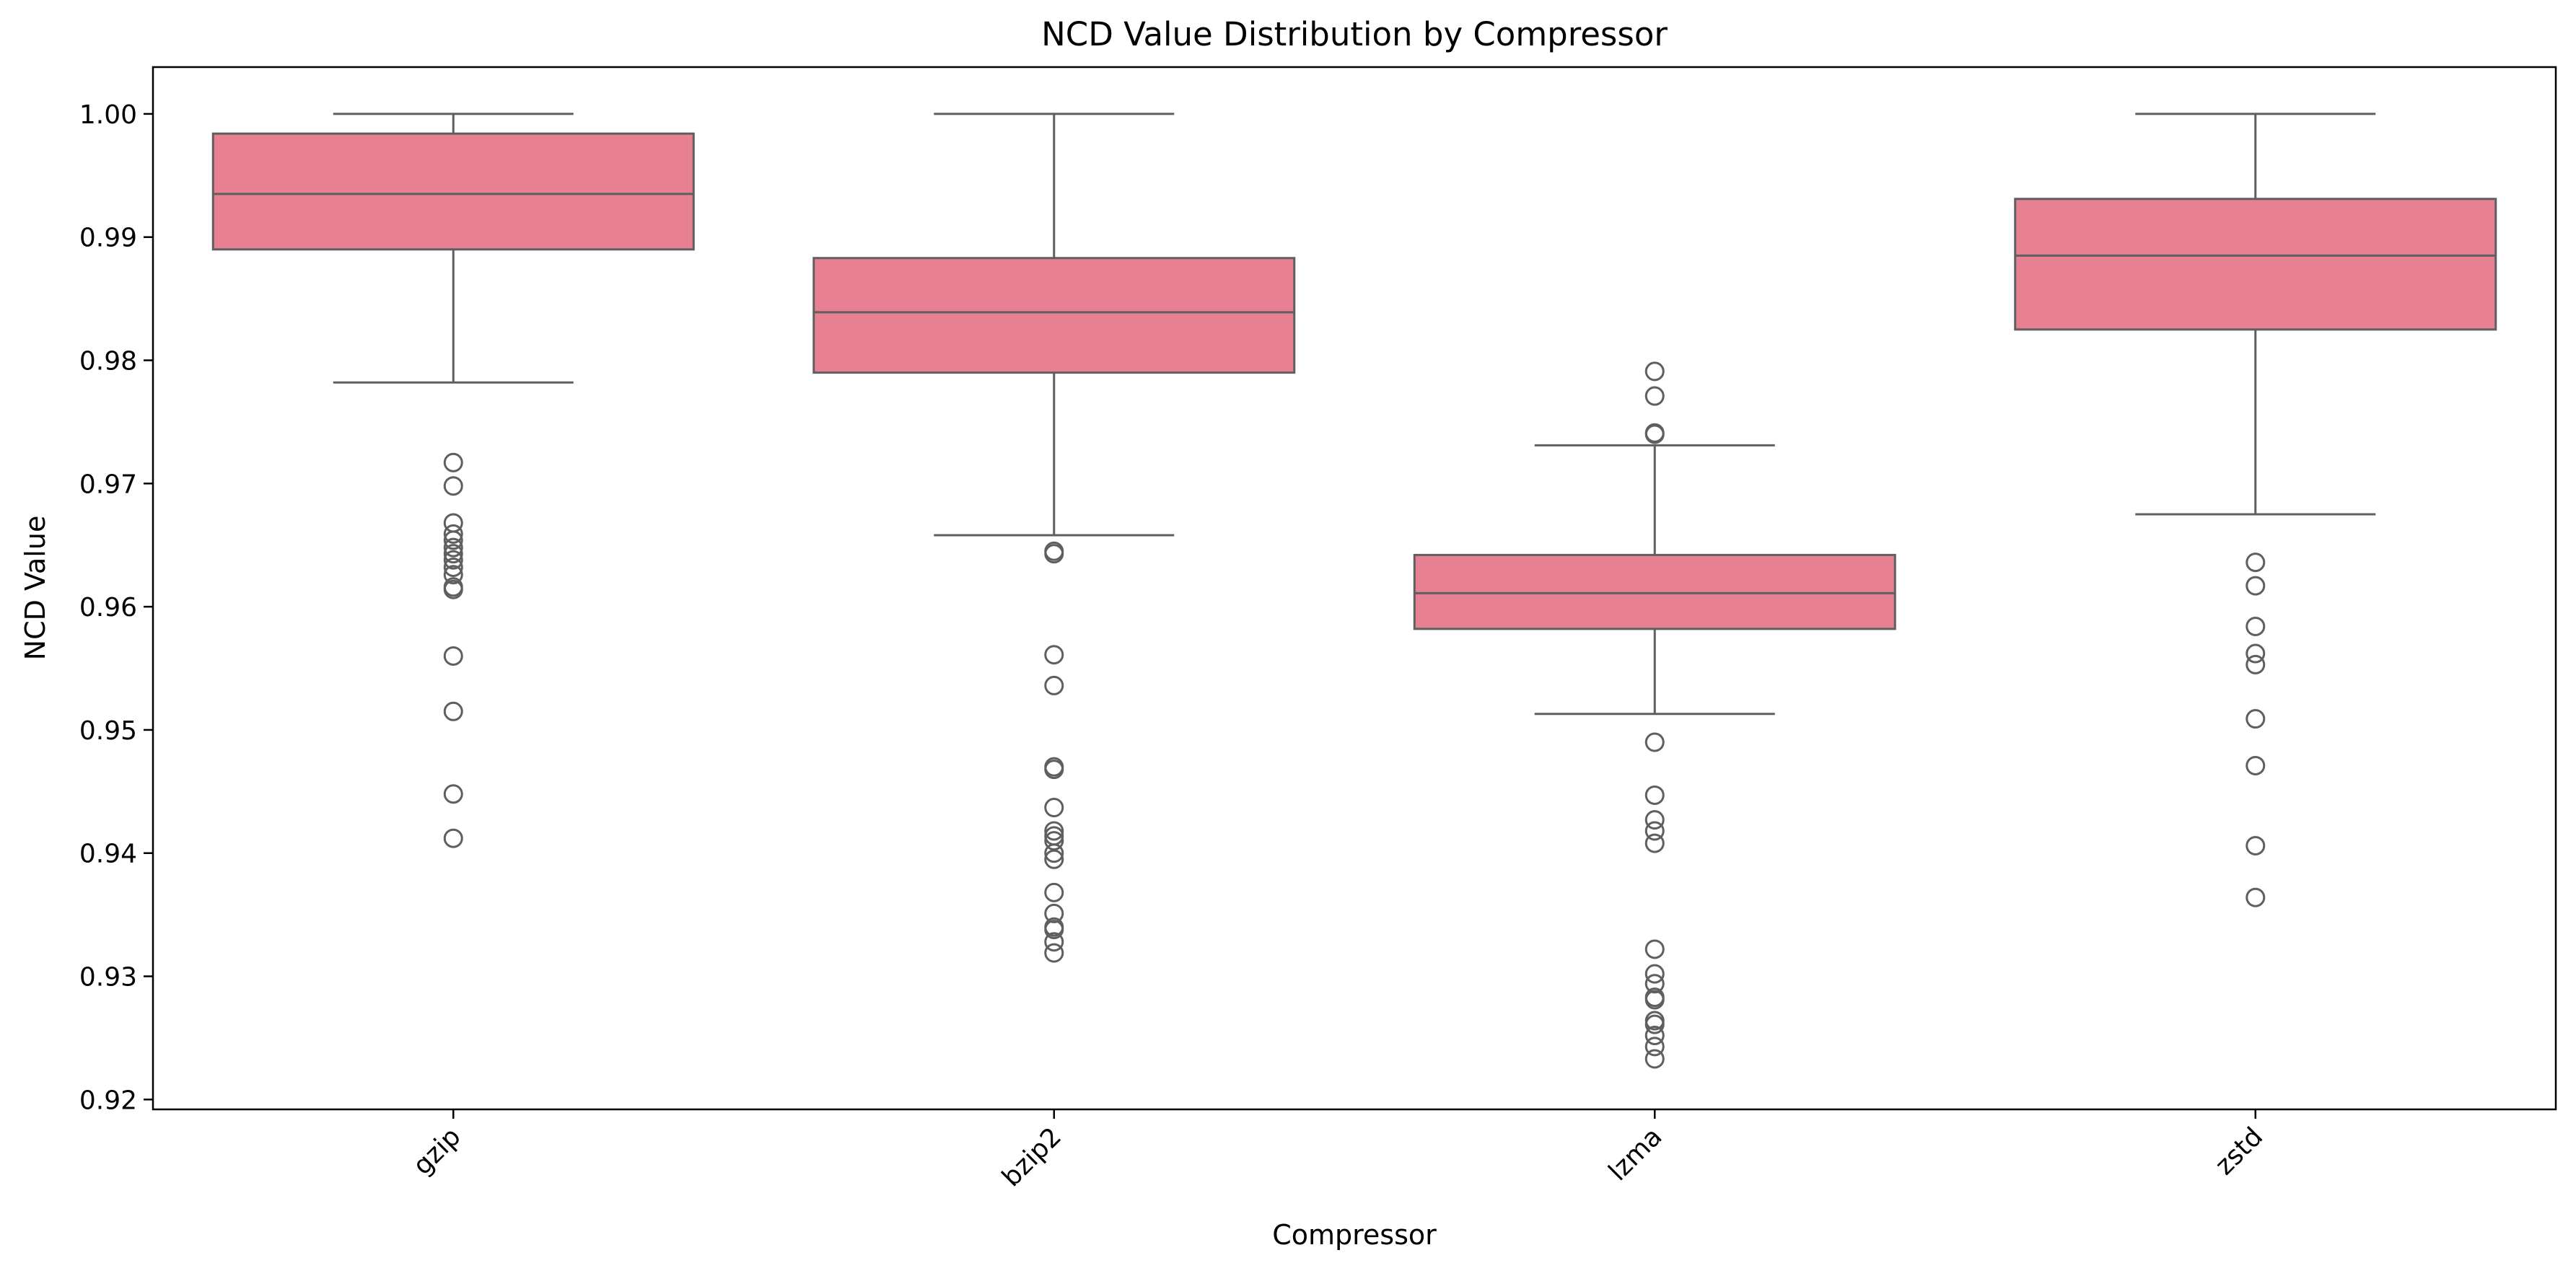 The image size is (2576, 1276). I want to click on y-tick-label: 0.95, so click(108, 731).